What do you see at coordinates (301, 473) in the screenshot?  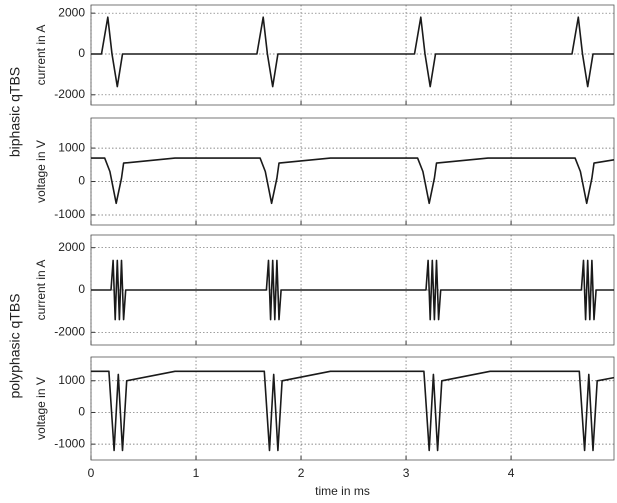 I see `x-tick-label: 2` at bounding box center [301, 473].